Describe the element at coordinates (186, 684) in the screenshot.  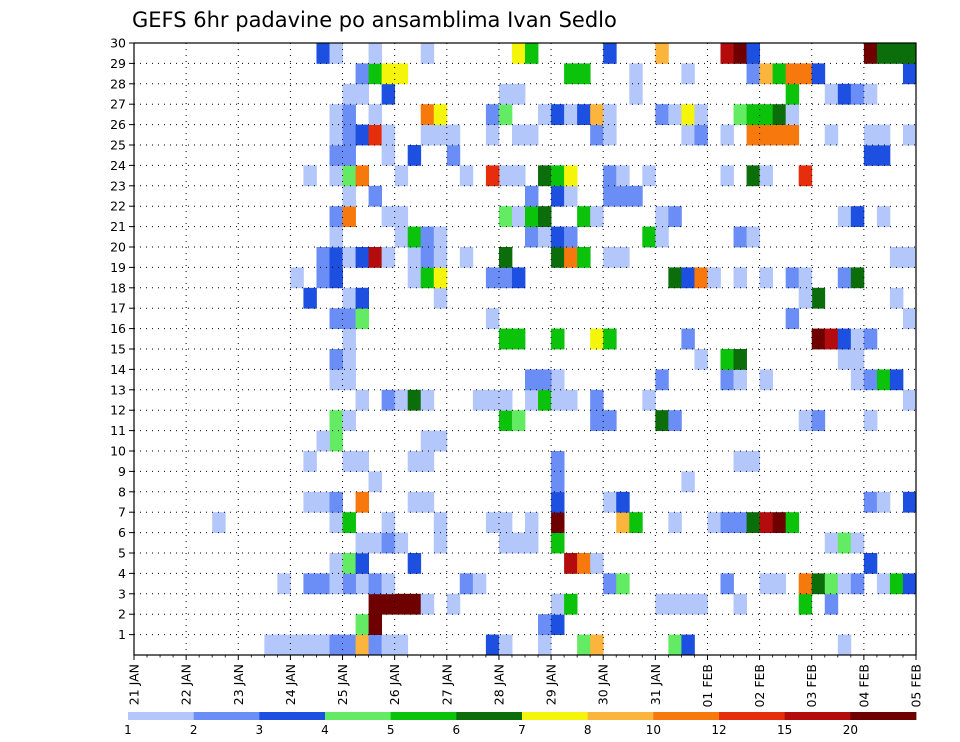
I see `x-tick-label: 22 JAN` at that location.